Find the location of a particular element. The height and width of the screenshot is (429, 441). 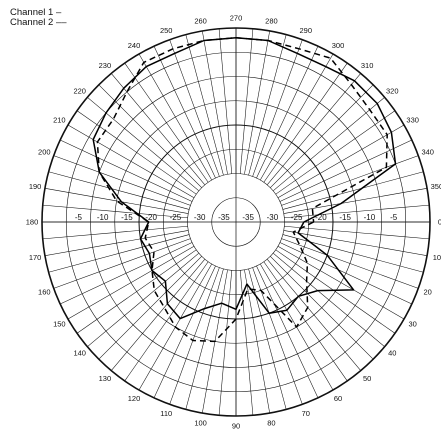

angle-tick-label: 90 is located at coordinates (236, 425).